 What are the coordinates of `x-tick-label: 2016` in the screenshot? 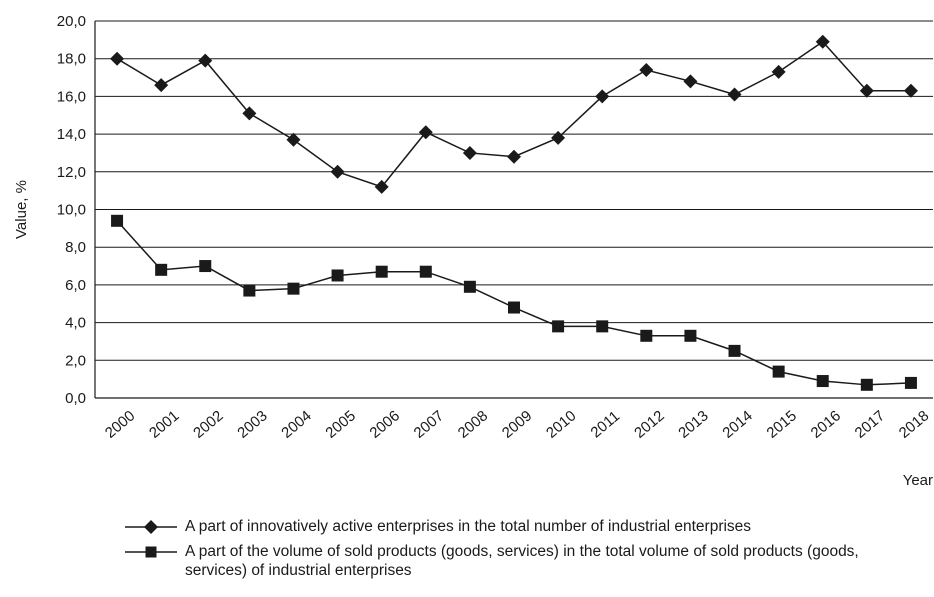 It's located at (826, 424).